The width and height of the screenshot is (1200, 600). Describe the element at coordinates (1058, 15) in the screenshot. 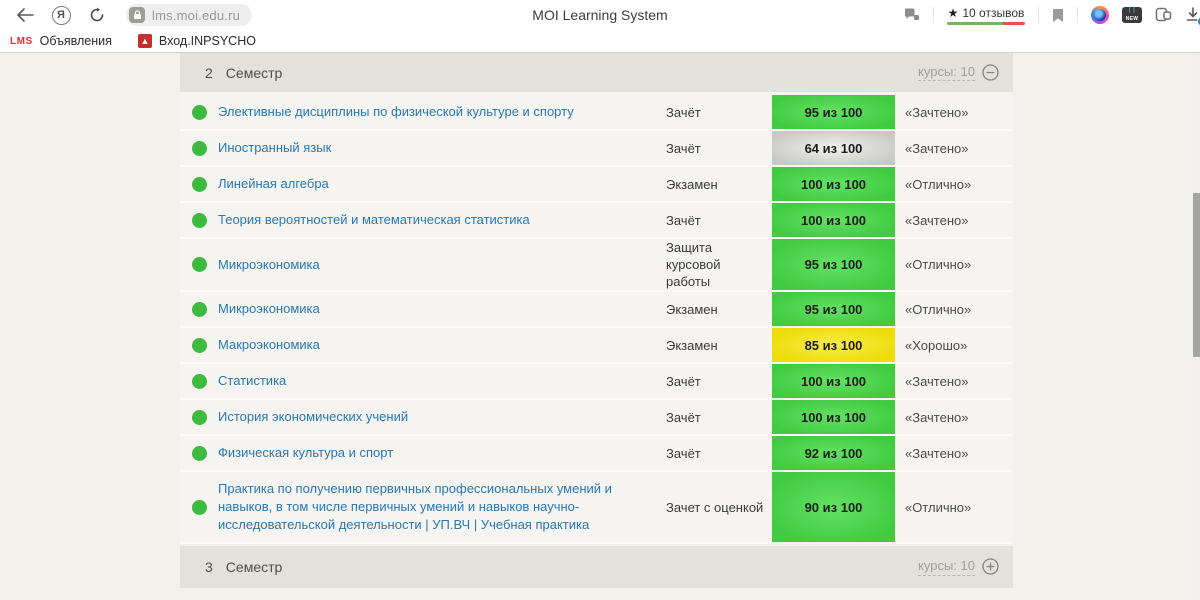

I see `bookmark-flag-icon` at that location.